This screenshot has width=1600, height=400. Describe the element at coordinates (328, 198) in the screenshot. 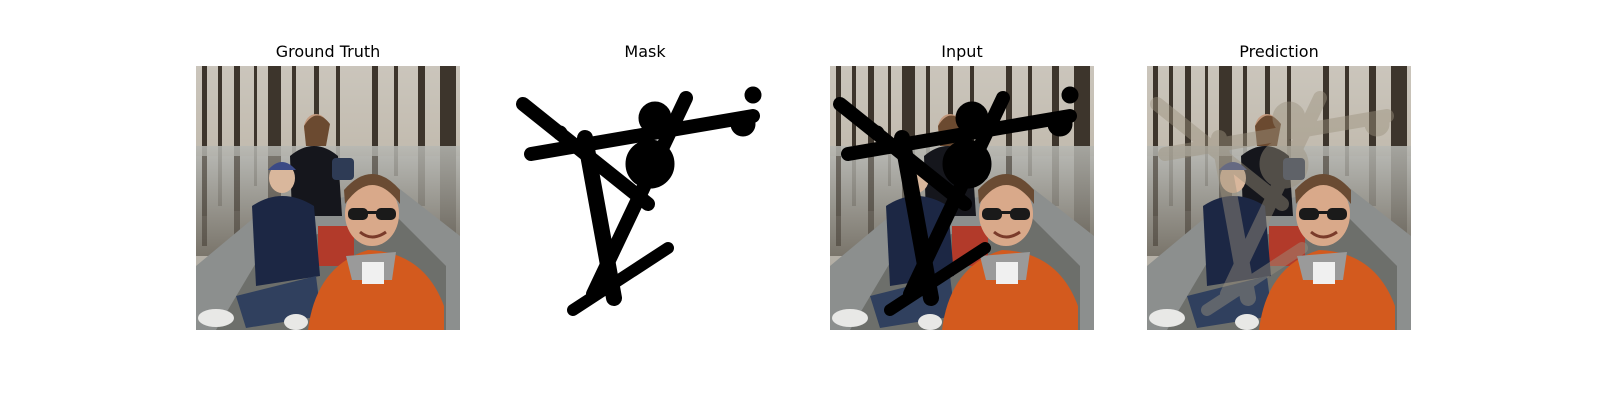

I see `ground-truth-image` at that location.